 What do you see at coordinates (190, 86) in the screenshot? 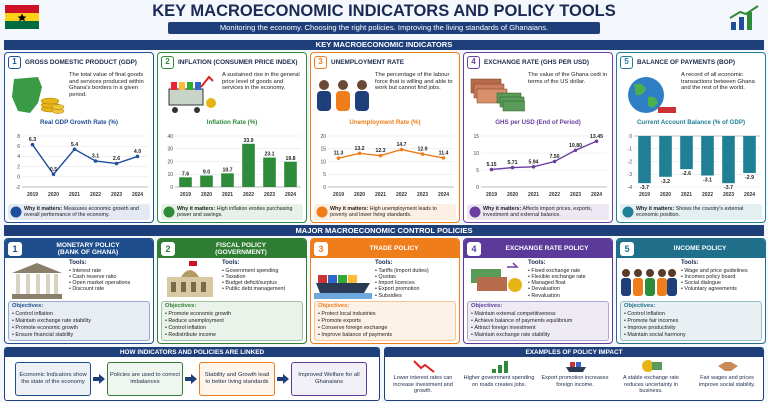
I see `goods` at bounding box center [190, 86].